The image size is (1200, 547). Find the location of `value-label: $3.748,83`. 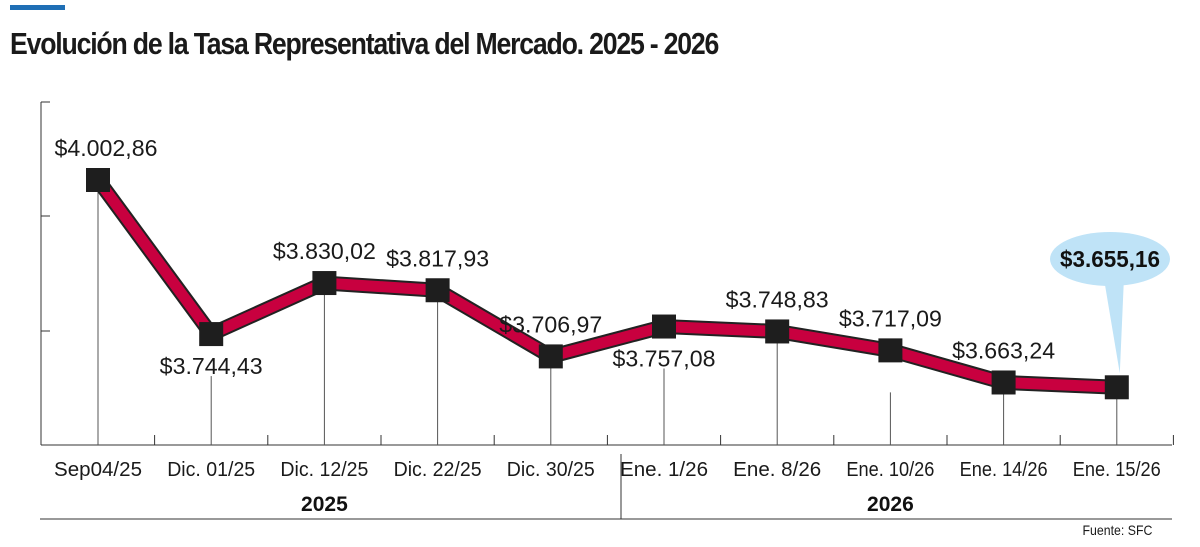

value-label: $3.748,83 is located at coordinates (777, 299).